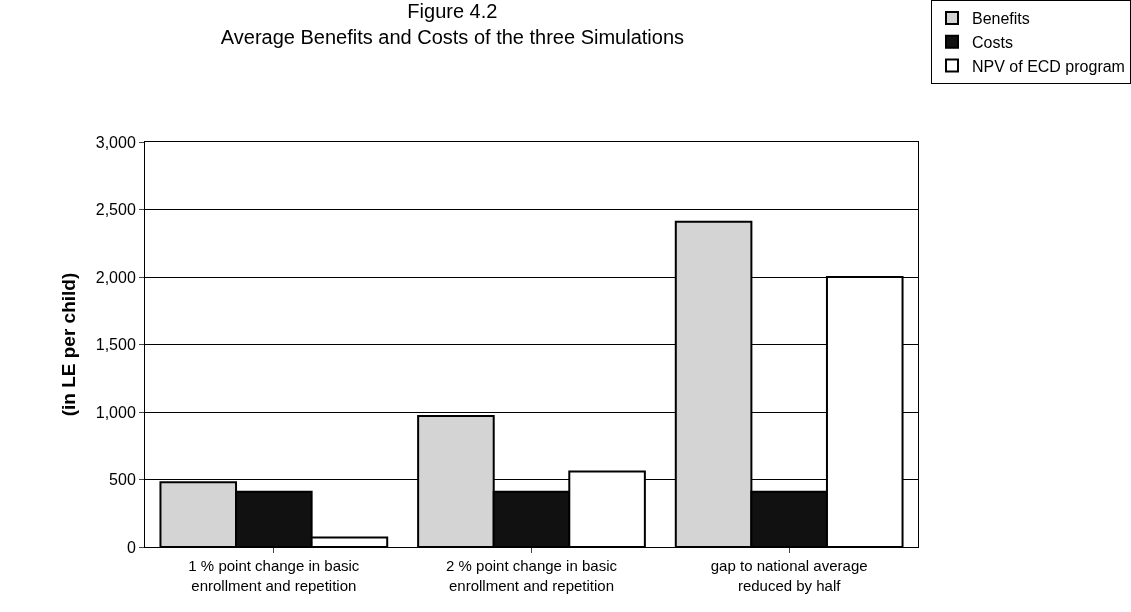 The height and width of the screenshot is (612, 1131). What do you see at coordinates (115, 142) in the screenshot?
I see `y-tick-label: 3,000` at bounding box center [115, 142].